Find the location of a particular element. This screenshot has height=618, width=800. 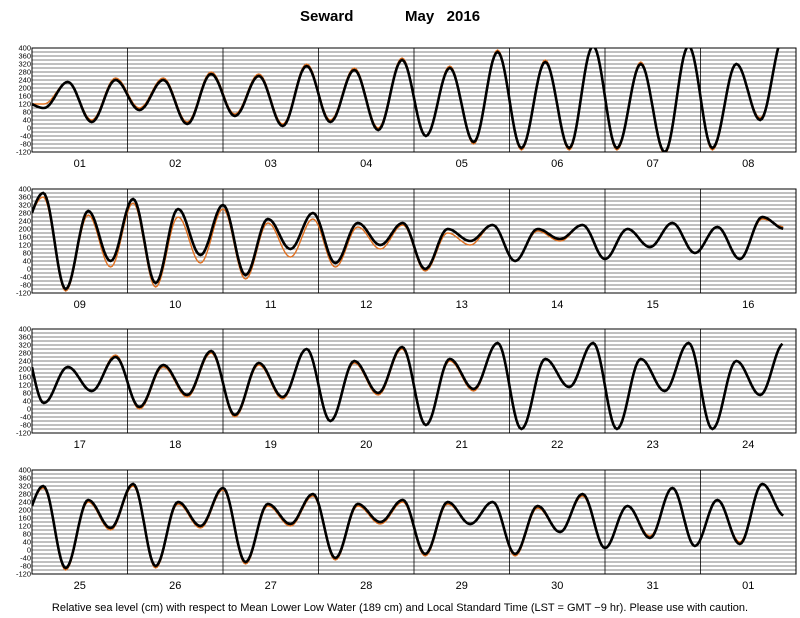

x-tick-label: 19 is located at coordinates (271, 445).